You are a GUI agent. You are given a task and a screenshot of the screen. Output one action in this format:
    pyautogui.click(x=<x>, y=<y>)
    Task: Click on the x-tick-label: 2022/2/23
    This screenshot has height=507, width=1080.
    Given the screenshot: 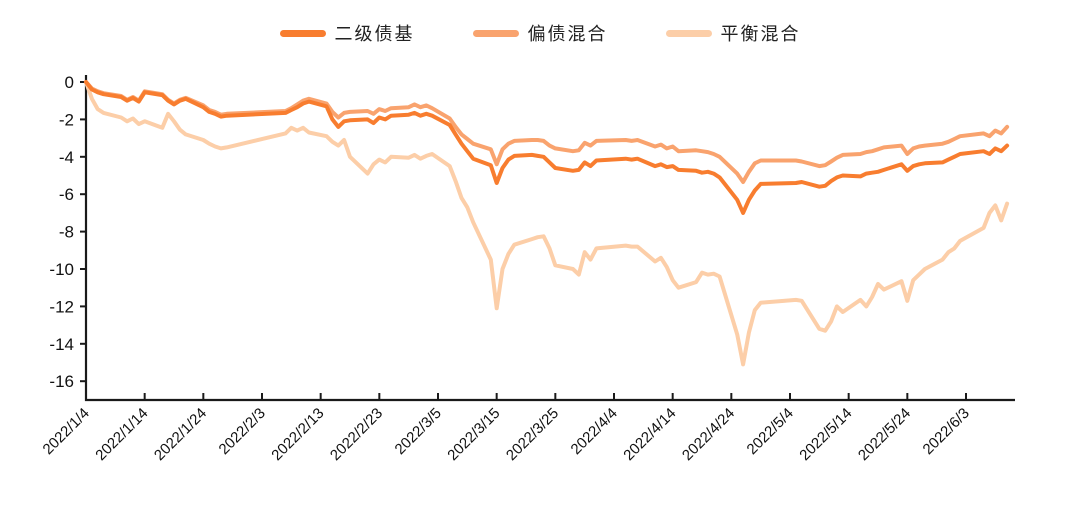 What is the action you would take?
    pyautogui.click(x=356, y=434)
    